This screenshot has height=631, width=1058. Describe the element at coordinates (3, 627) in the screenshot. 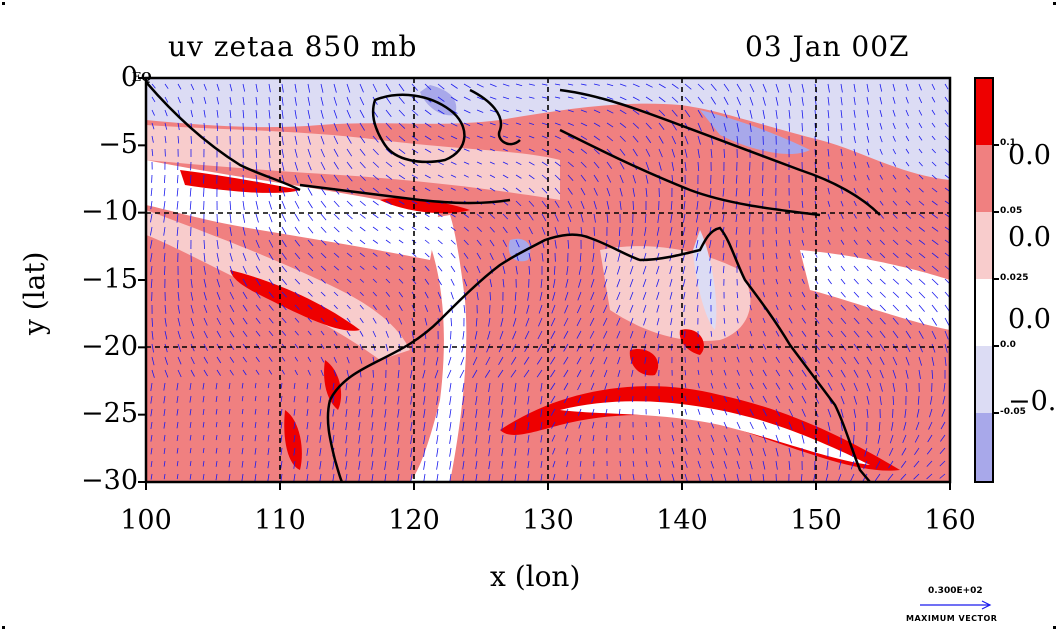

I see `corner-mark` at that location.